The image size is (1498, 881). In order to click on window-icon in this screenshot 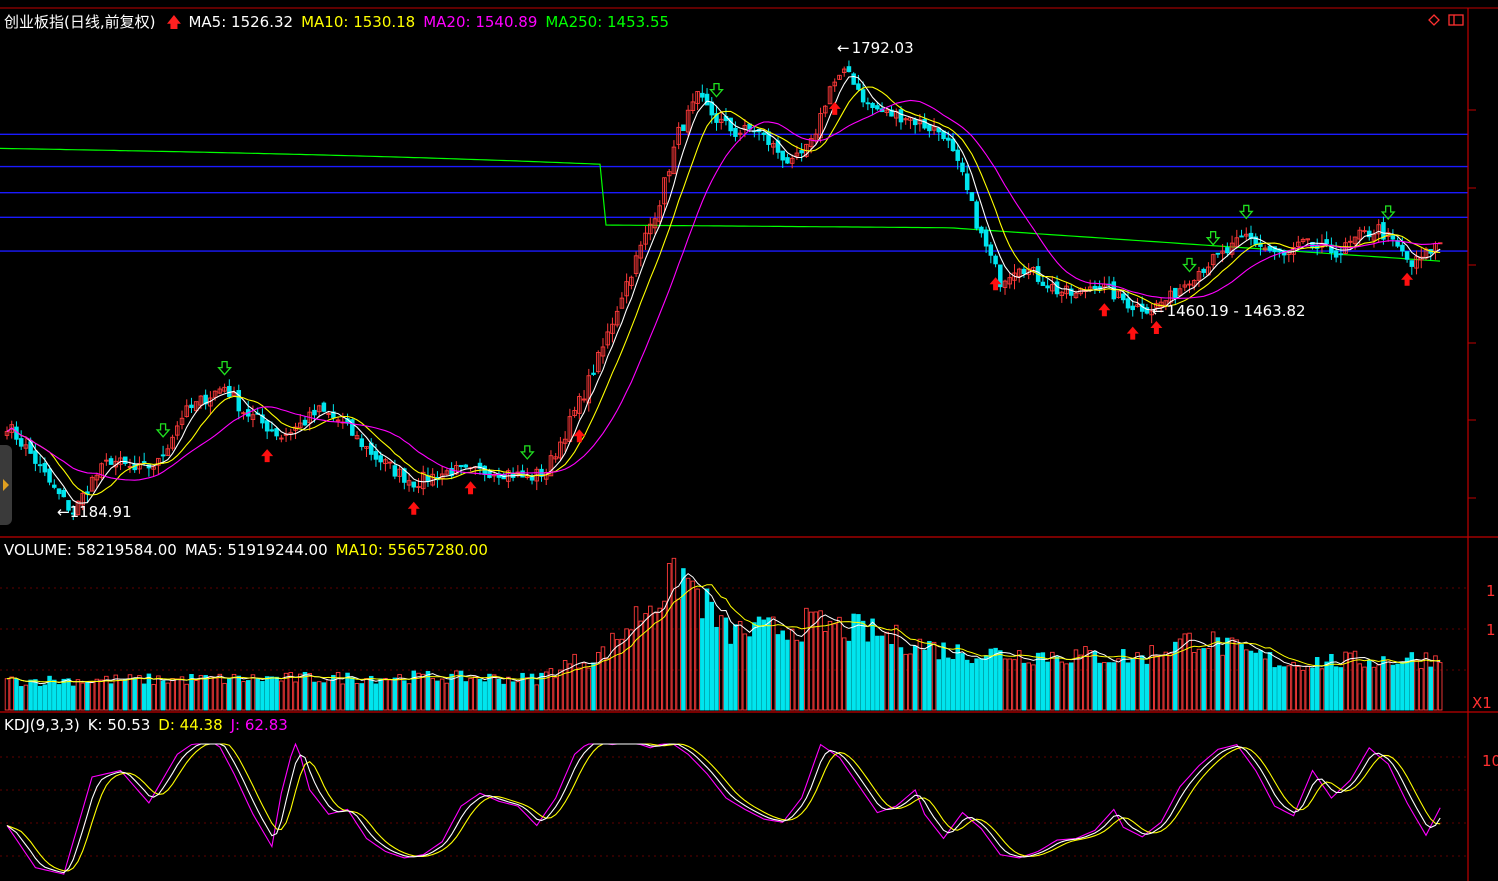, I will do `click(1456, 20)`.